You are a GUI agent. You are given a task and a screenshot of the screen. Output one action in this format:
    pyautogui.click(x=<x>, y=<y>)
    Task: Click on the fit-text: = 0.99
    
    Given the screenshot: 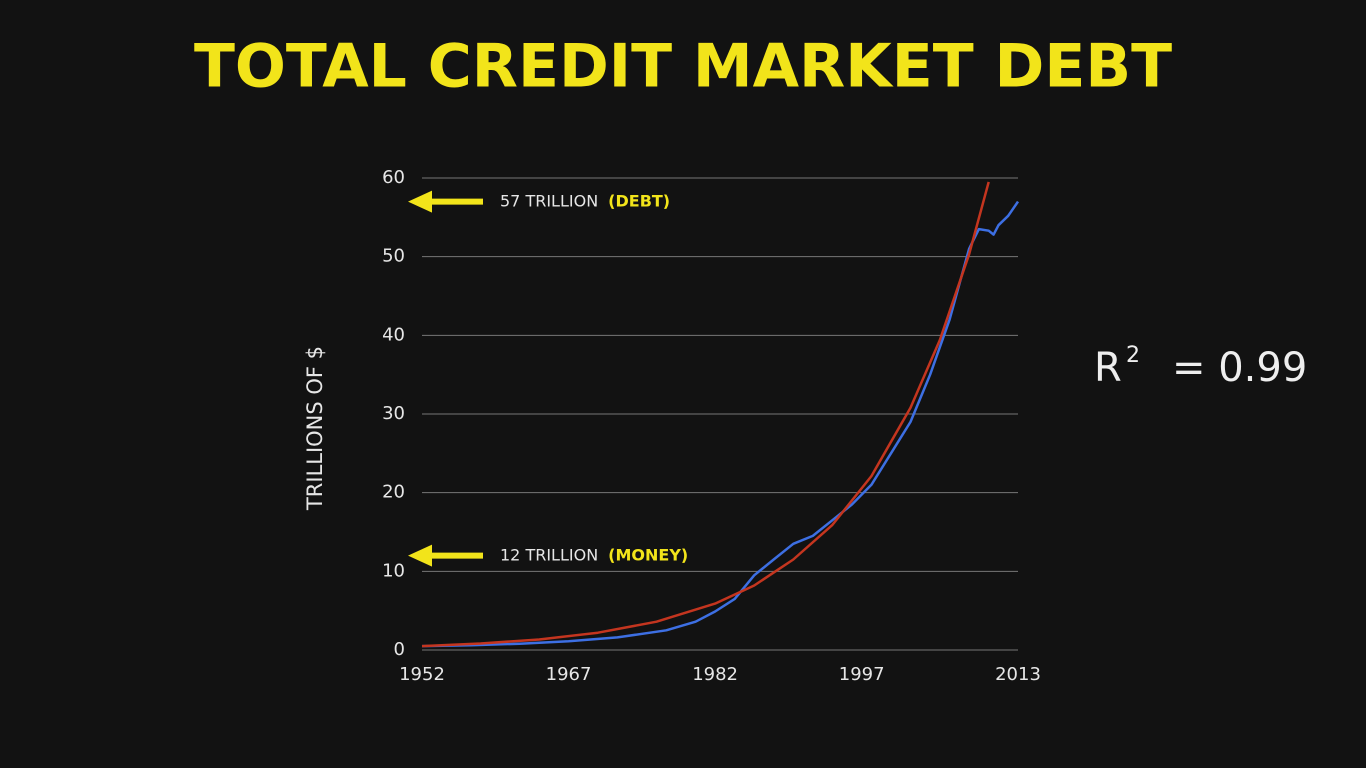 What is the action you would take?
    pyautogui.click(x=1239, y=368)
    